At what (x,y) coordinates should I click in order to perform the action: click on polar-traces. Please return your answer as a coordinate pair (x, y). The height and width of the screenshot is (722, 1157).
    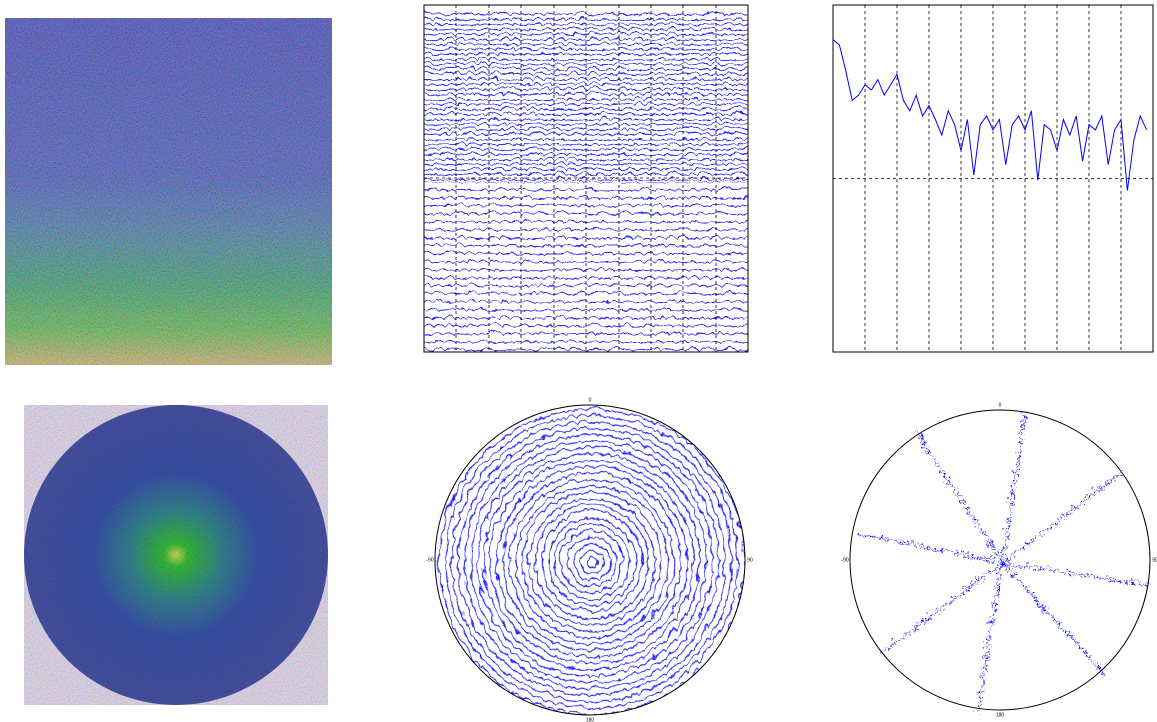
    Looking at the image, I should click on (590, 560).